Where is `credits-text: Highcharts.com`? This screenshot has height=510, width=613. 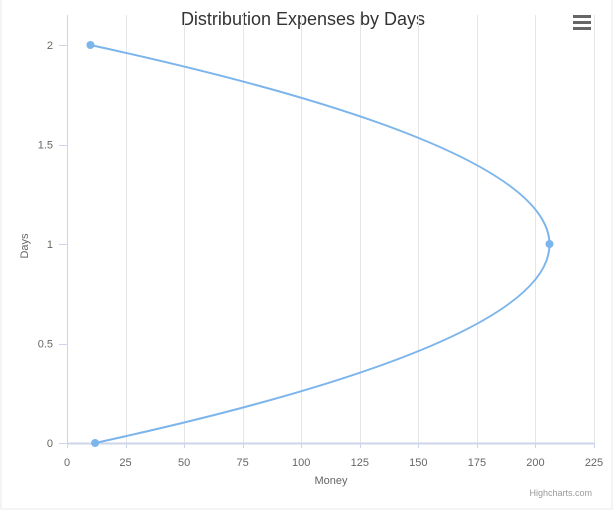
credits-text: Highcharts.com is located at coordinates (560, 493).